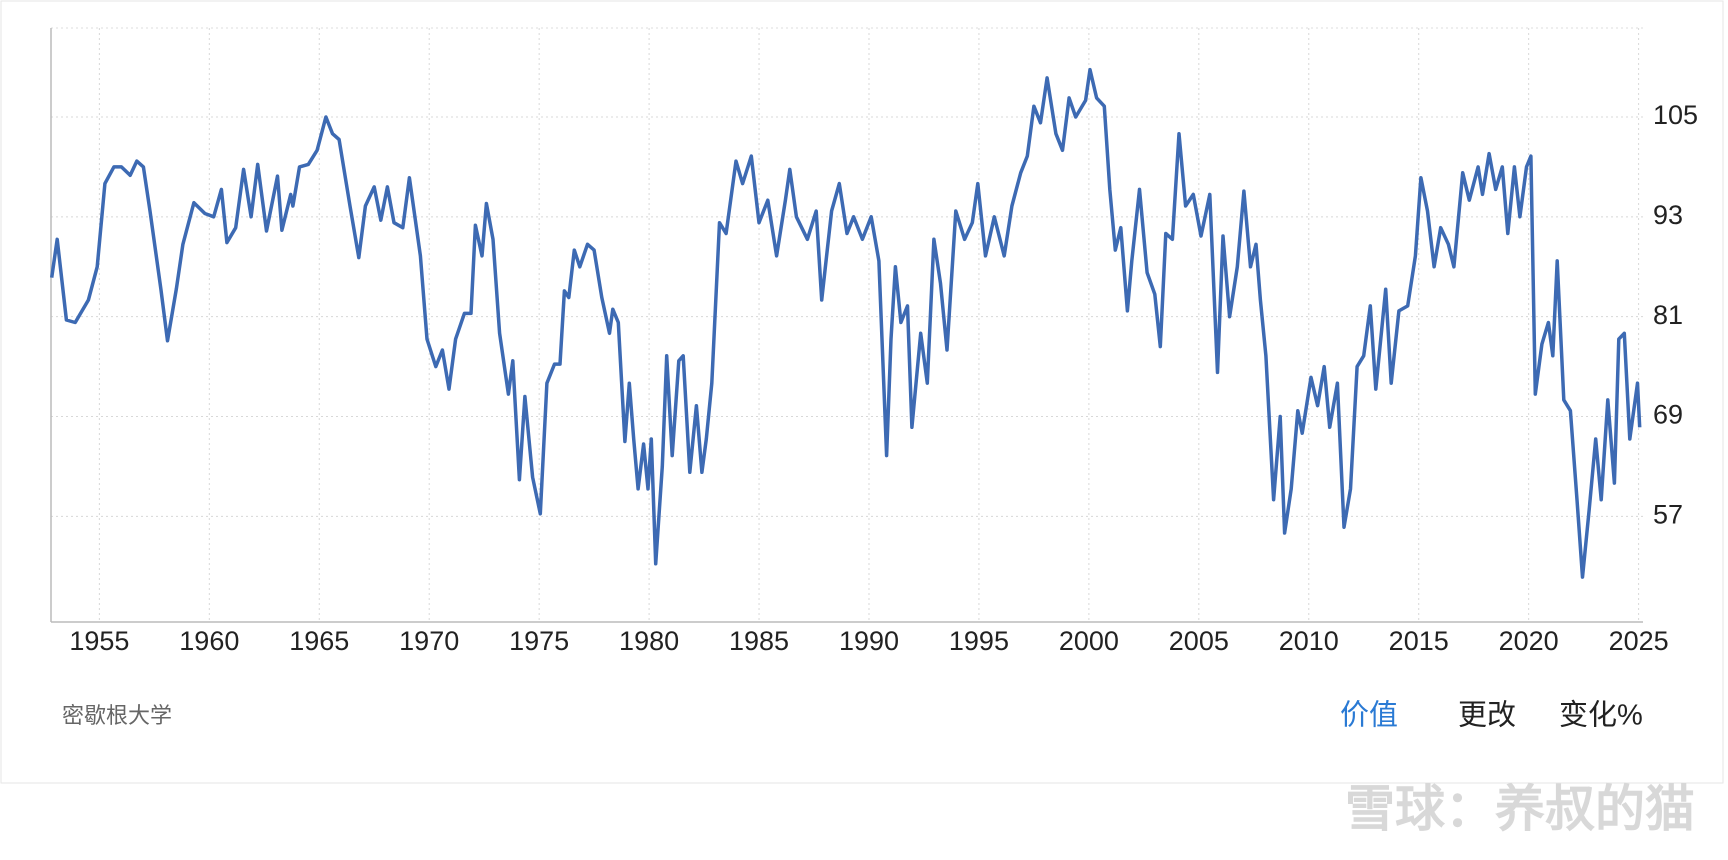 This screenshot has height=860, width=1728. Describe the element at coordinates (1668, 215) in the screenshot. I see `y-tick-label: 93` at that location.